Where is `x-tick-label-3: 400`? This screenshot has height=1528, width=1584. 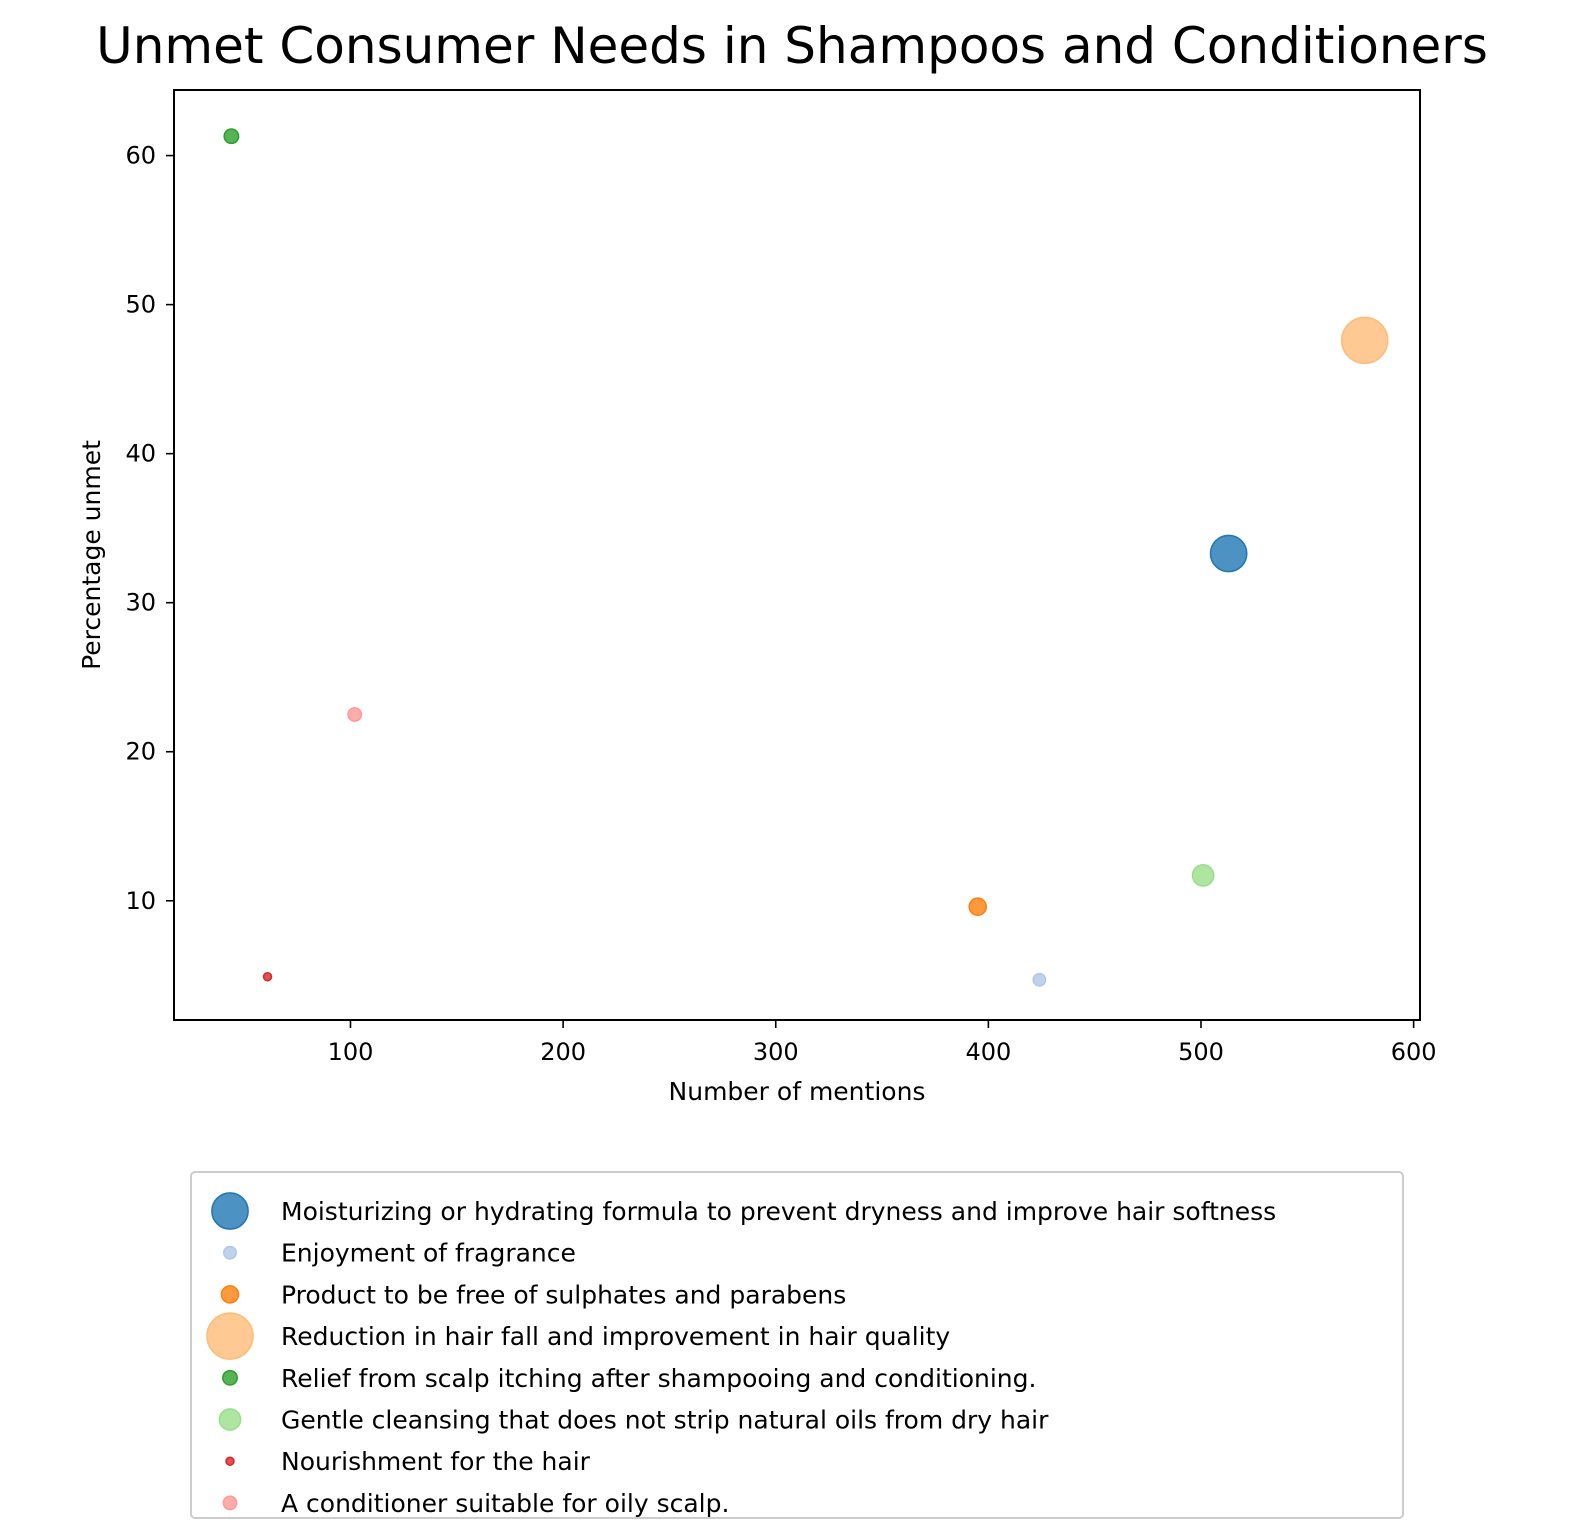 x-tick-label-3: 400 is located at coordinates (988, 1052).